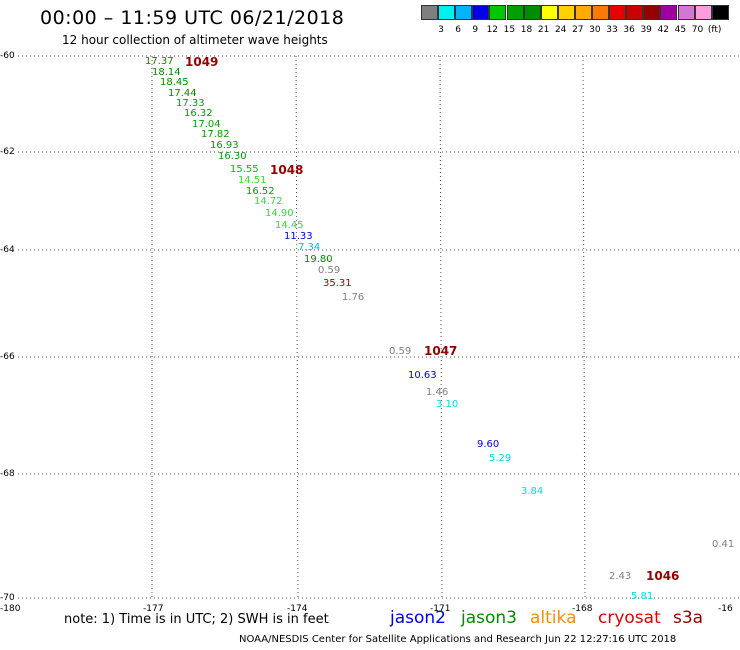  What do you see at coordinates (447, 404) in the screenshot?
I see `wave-height-value: 3.10` at bounding box center [447, 404].